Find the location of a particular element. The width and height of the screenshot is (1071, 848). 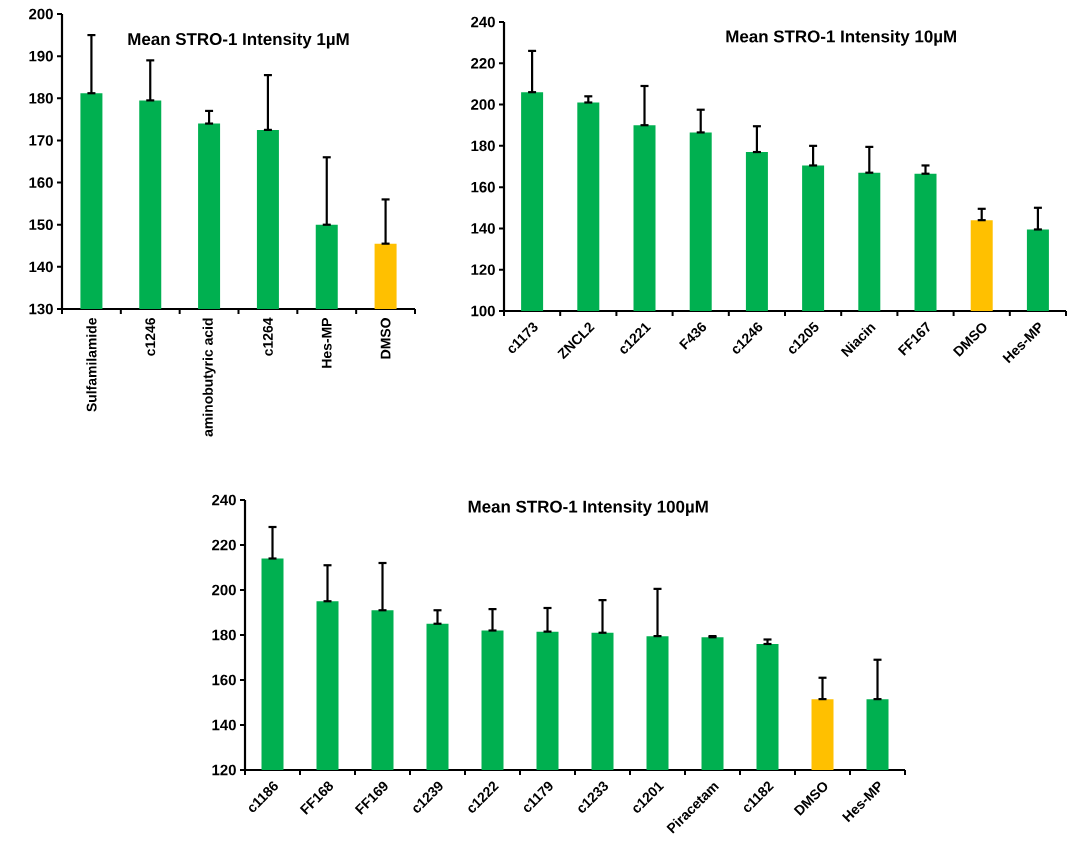

chart-title: Mean STRO-1 Intensity 10µM is located at coordinates (841, 37).